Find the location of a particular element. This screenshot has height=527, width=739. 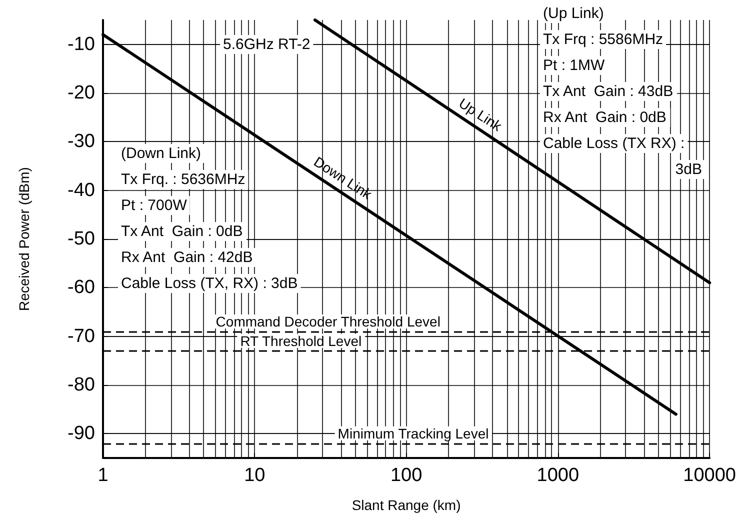

y-axis-title: Received Power (dBm) is located at coordinates (24, 239).